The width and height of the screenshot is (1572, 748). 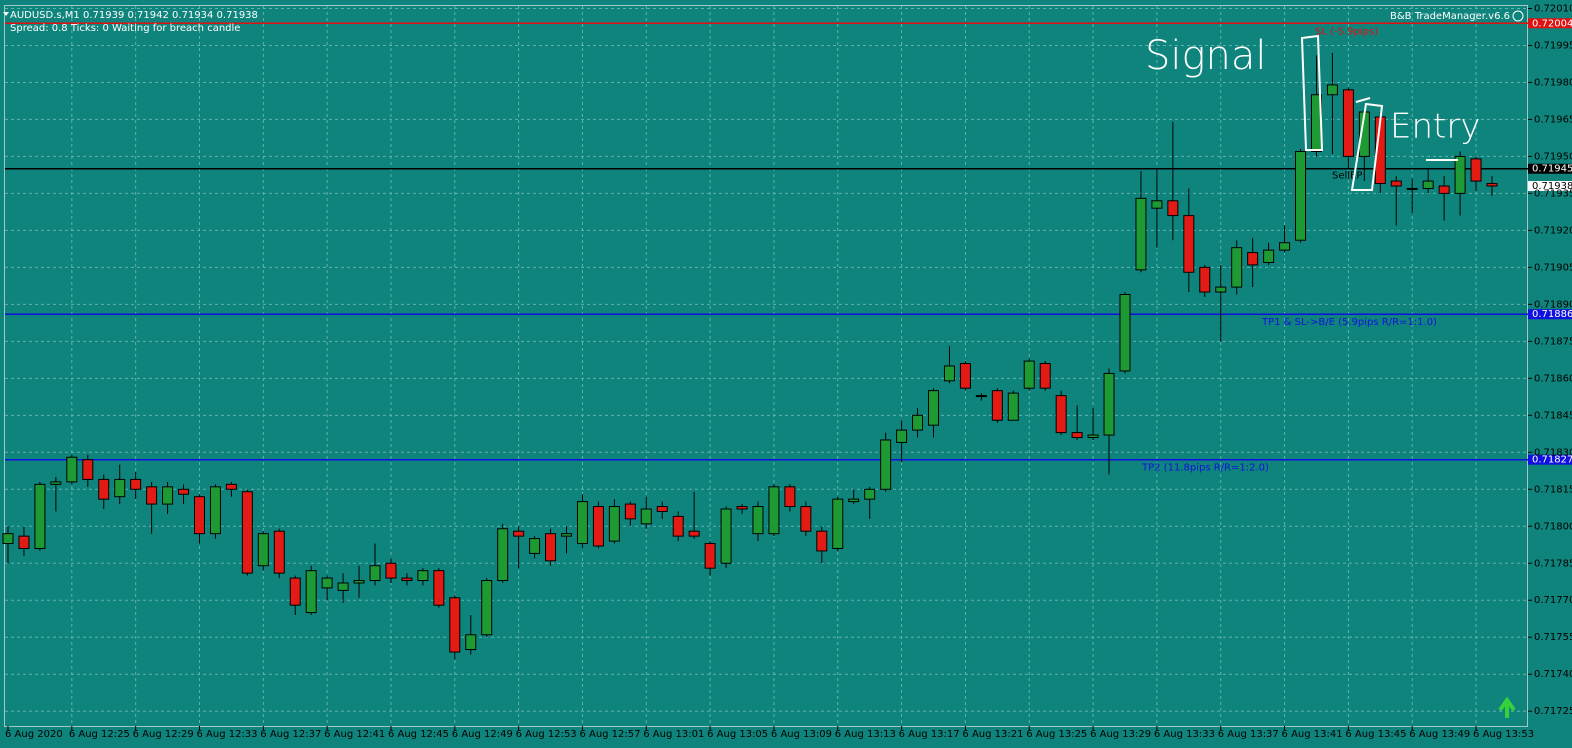 What do you see at coordinates (482, 734) in the screenshot?
I see `x-tick-label: 6 Aug 12:49` at bounding box center [482, 734].